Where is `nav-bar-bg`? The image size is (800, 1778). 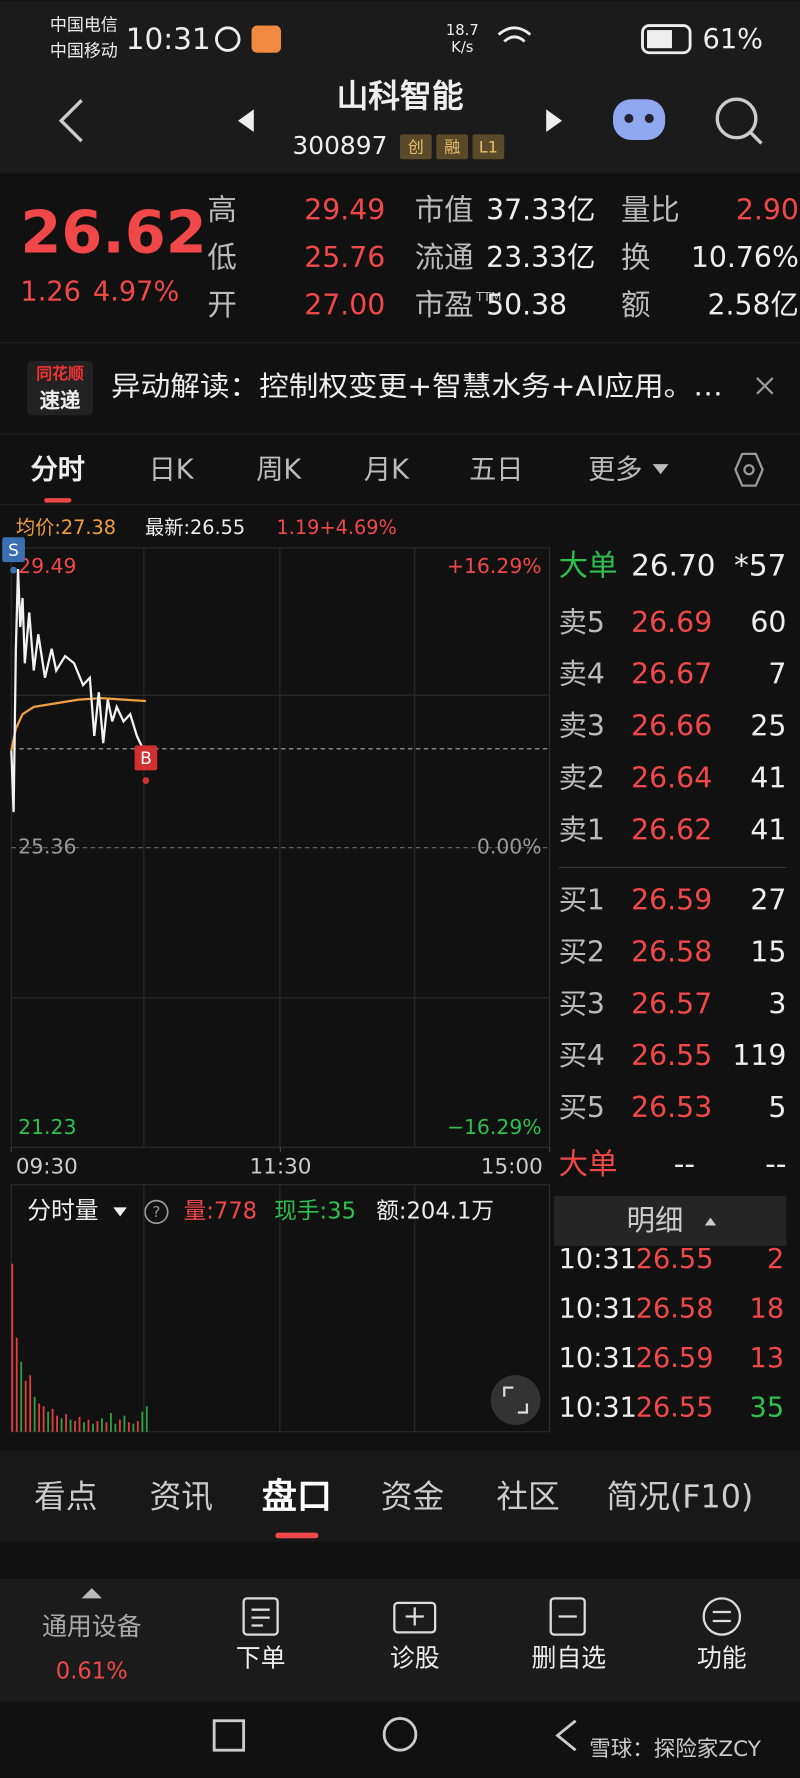 nav-bar-bg is located at coordinates (400, 1739).